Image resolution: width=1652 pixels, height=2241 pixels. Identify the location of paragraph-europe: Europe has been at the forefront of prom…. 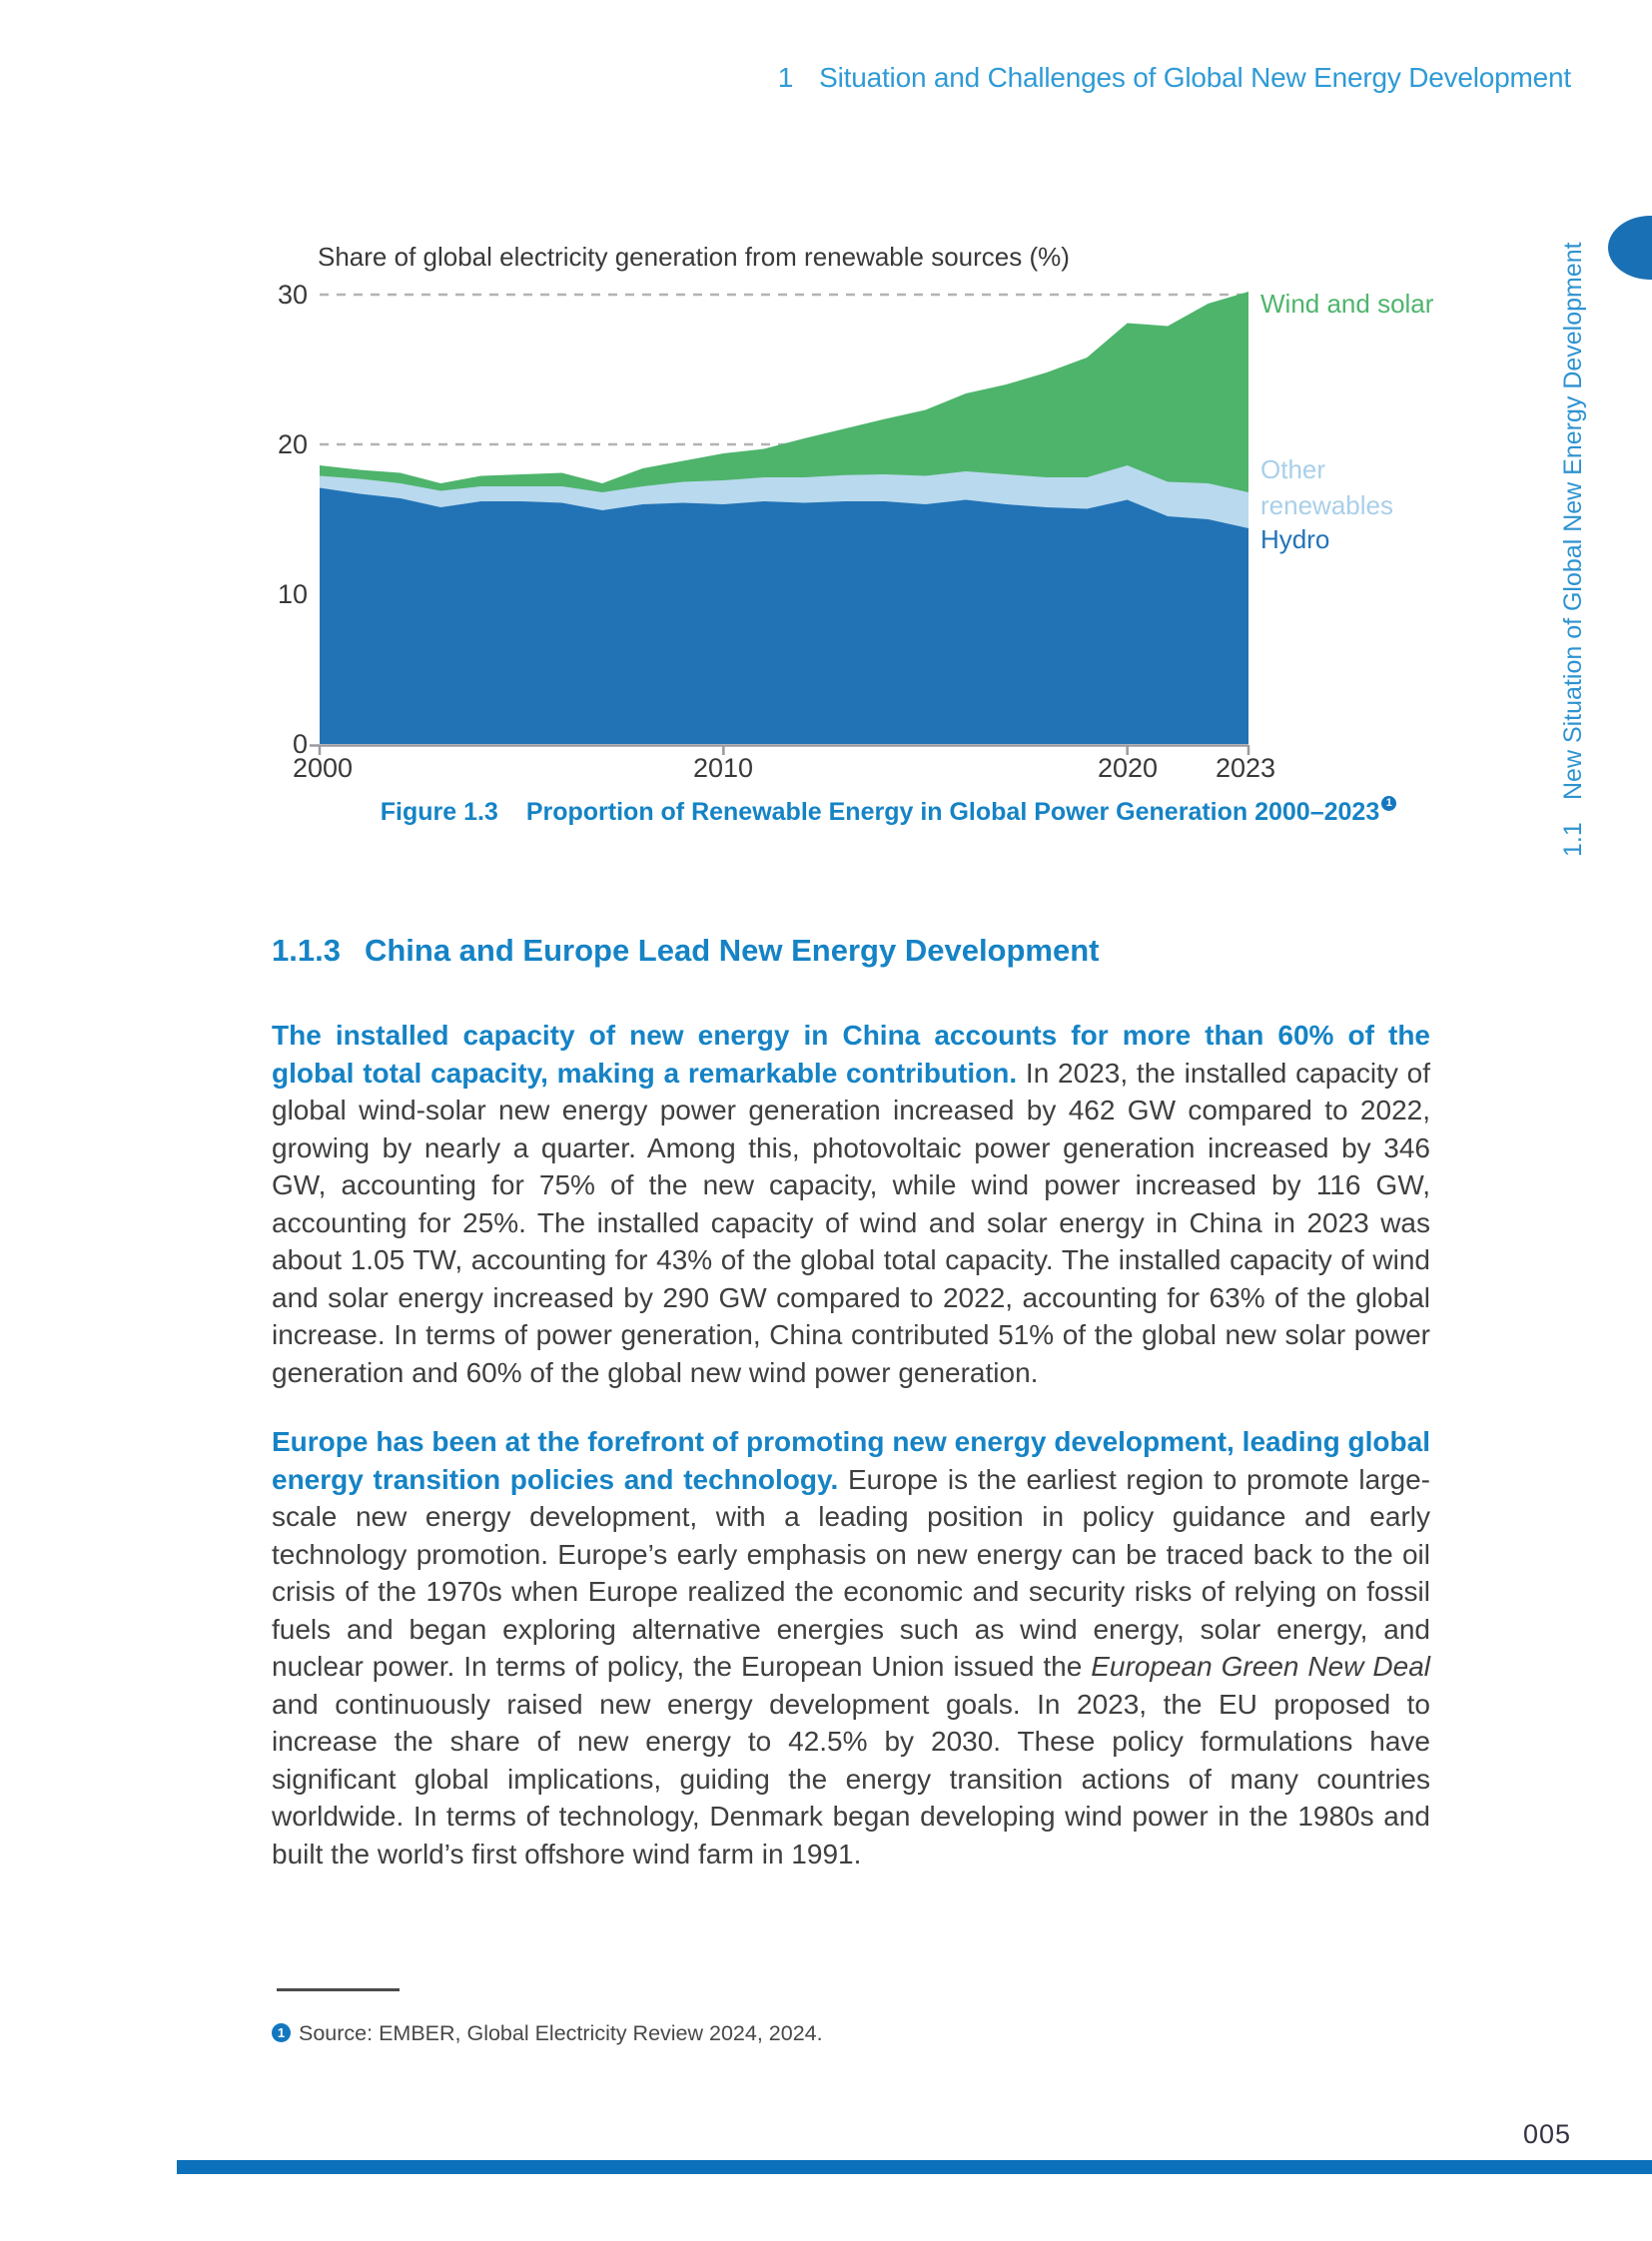
(851, 1647).